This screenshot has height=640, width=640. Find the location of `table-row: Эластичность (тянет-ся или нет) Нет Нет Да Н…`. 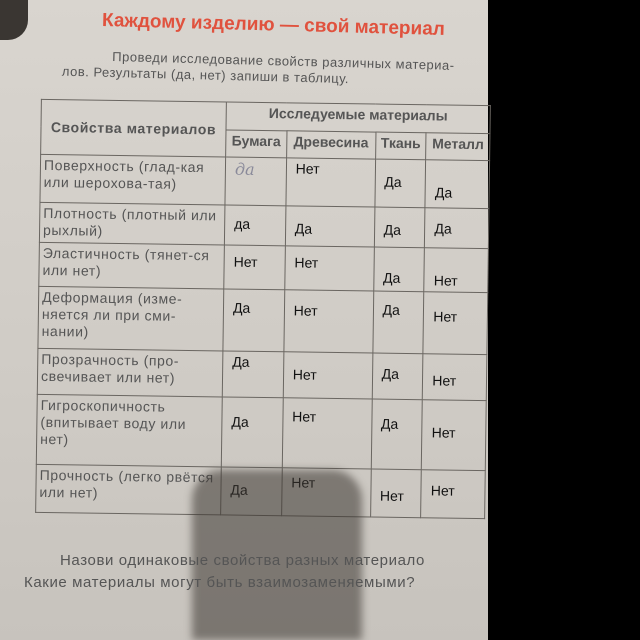

table-row: Эластичность (тянет-ся или нет) Нет Нет Да Н… is located at coordinates (263, 267).